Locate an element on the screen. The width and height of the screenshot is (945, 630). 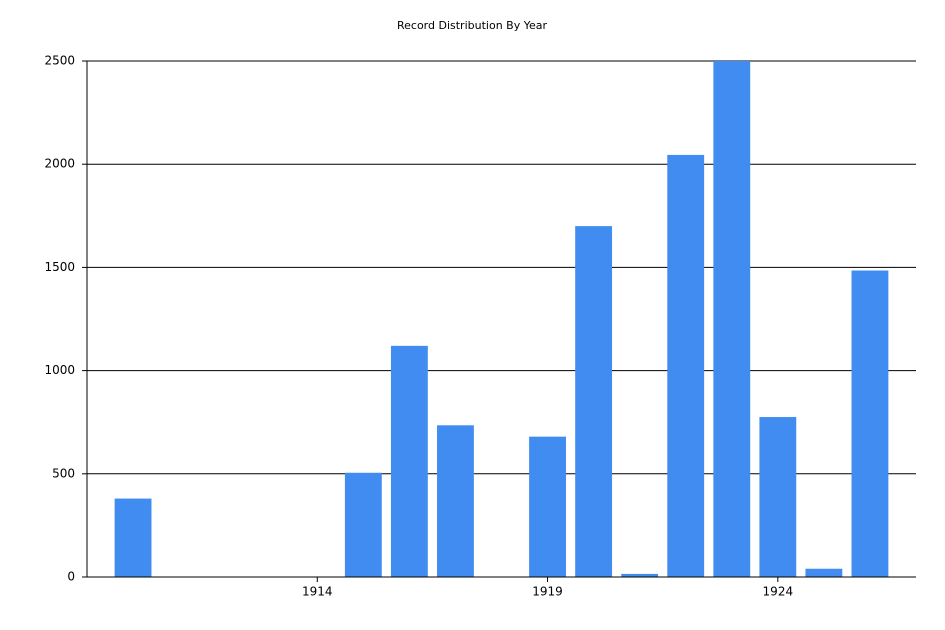
x-tick-label: 1919 is located at coordinates (547, 592).